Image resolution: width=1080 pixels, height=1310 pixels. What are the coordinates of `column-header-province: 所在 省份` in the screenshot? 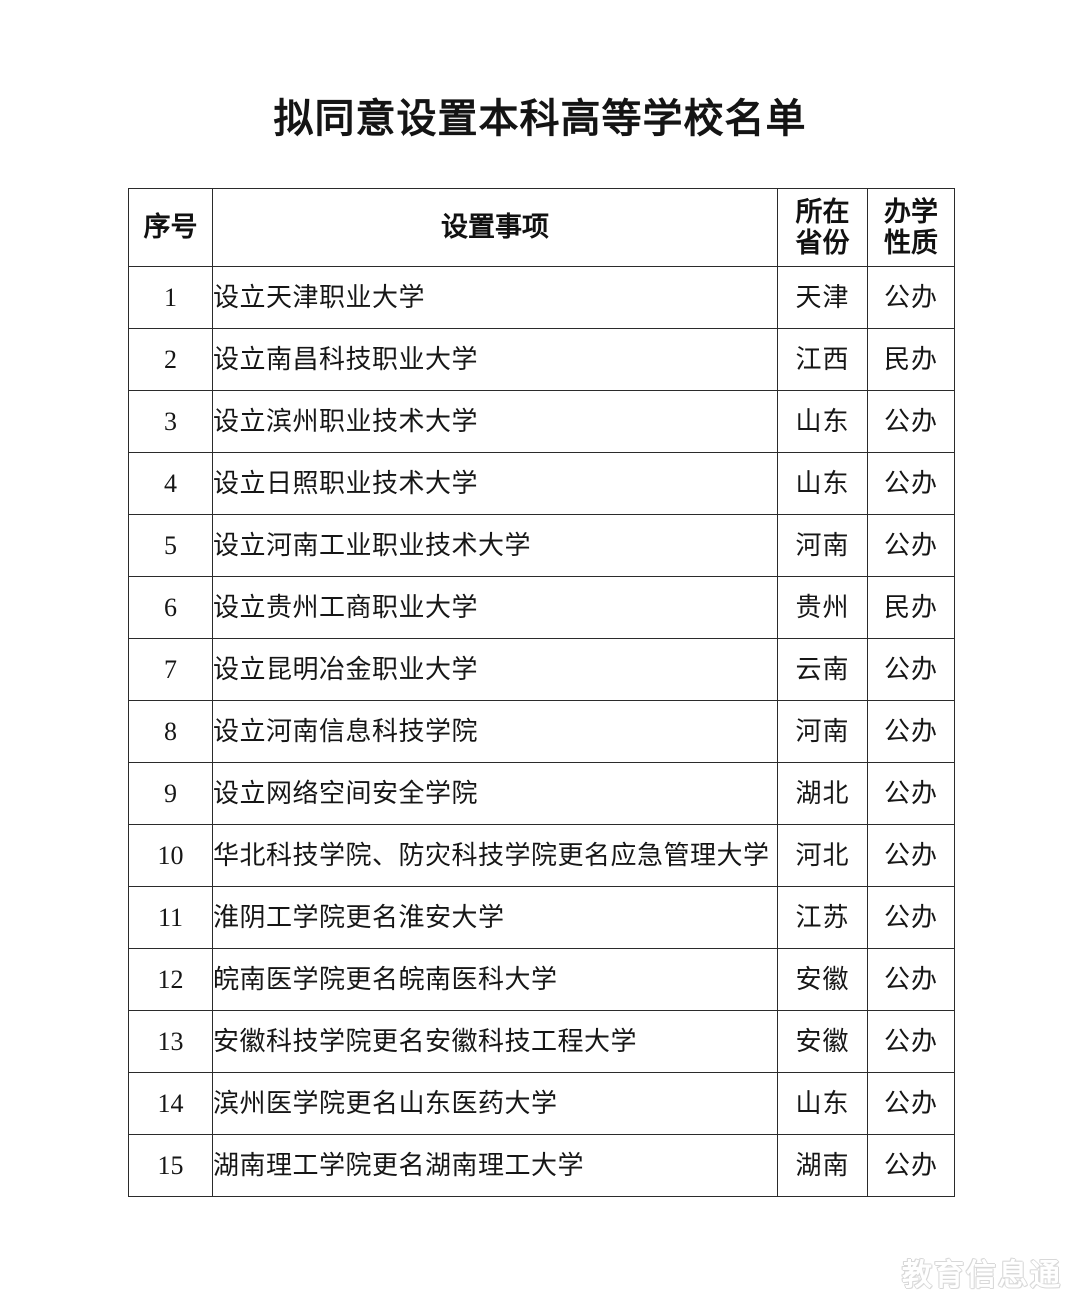 It's located at (822, 227).